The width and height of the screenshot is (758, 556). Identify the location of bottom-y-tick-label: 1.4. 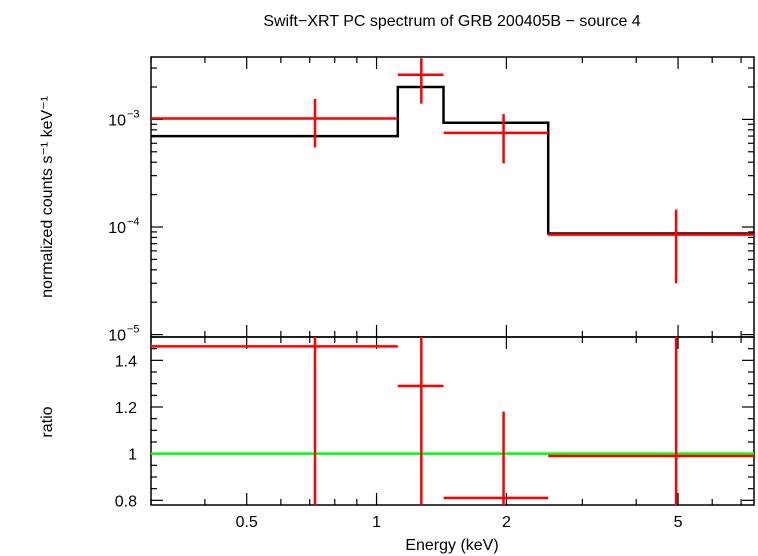
(126, 361).